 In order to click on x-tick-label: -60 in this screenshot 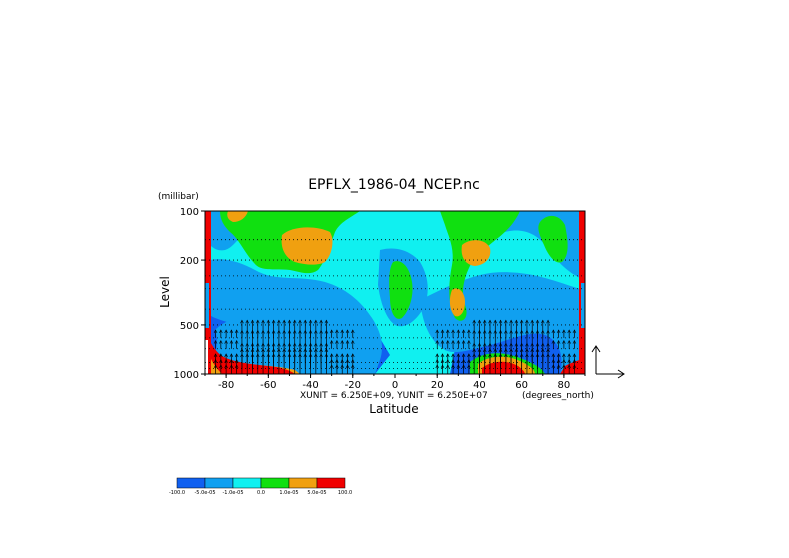, I will do `click(268, 385)`.